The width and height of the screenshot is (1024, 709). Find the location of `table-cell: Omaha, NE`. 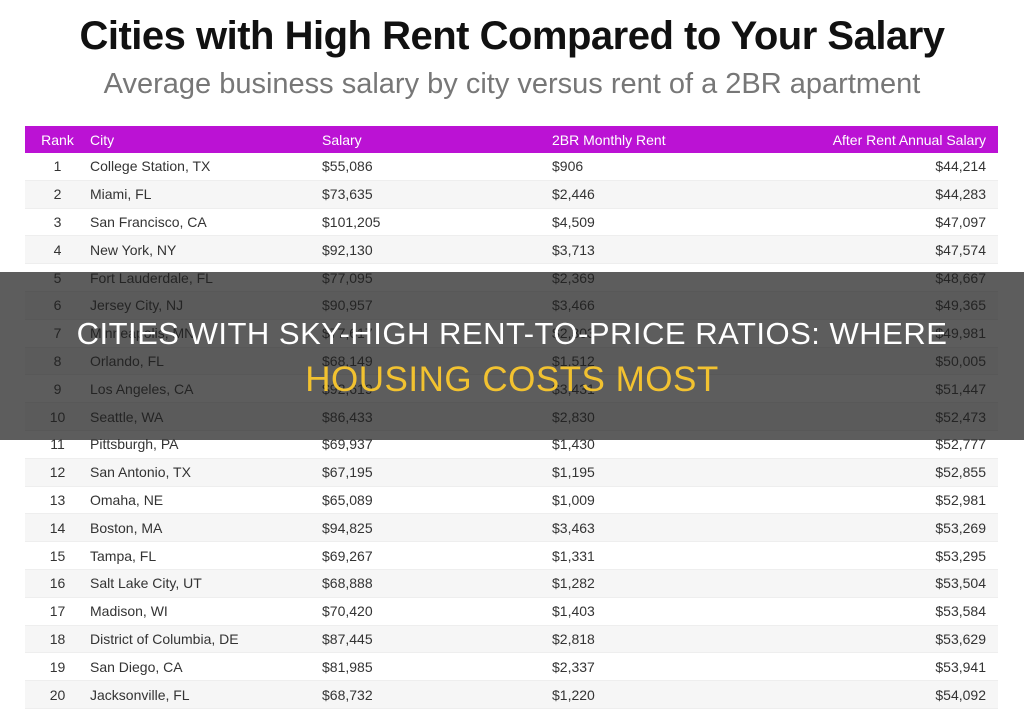

table-cell: Omaha, NE is located at coordinates (206, 500).